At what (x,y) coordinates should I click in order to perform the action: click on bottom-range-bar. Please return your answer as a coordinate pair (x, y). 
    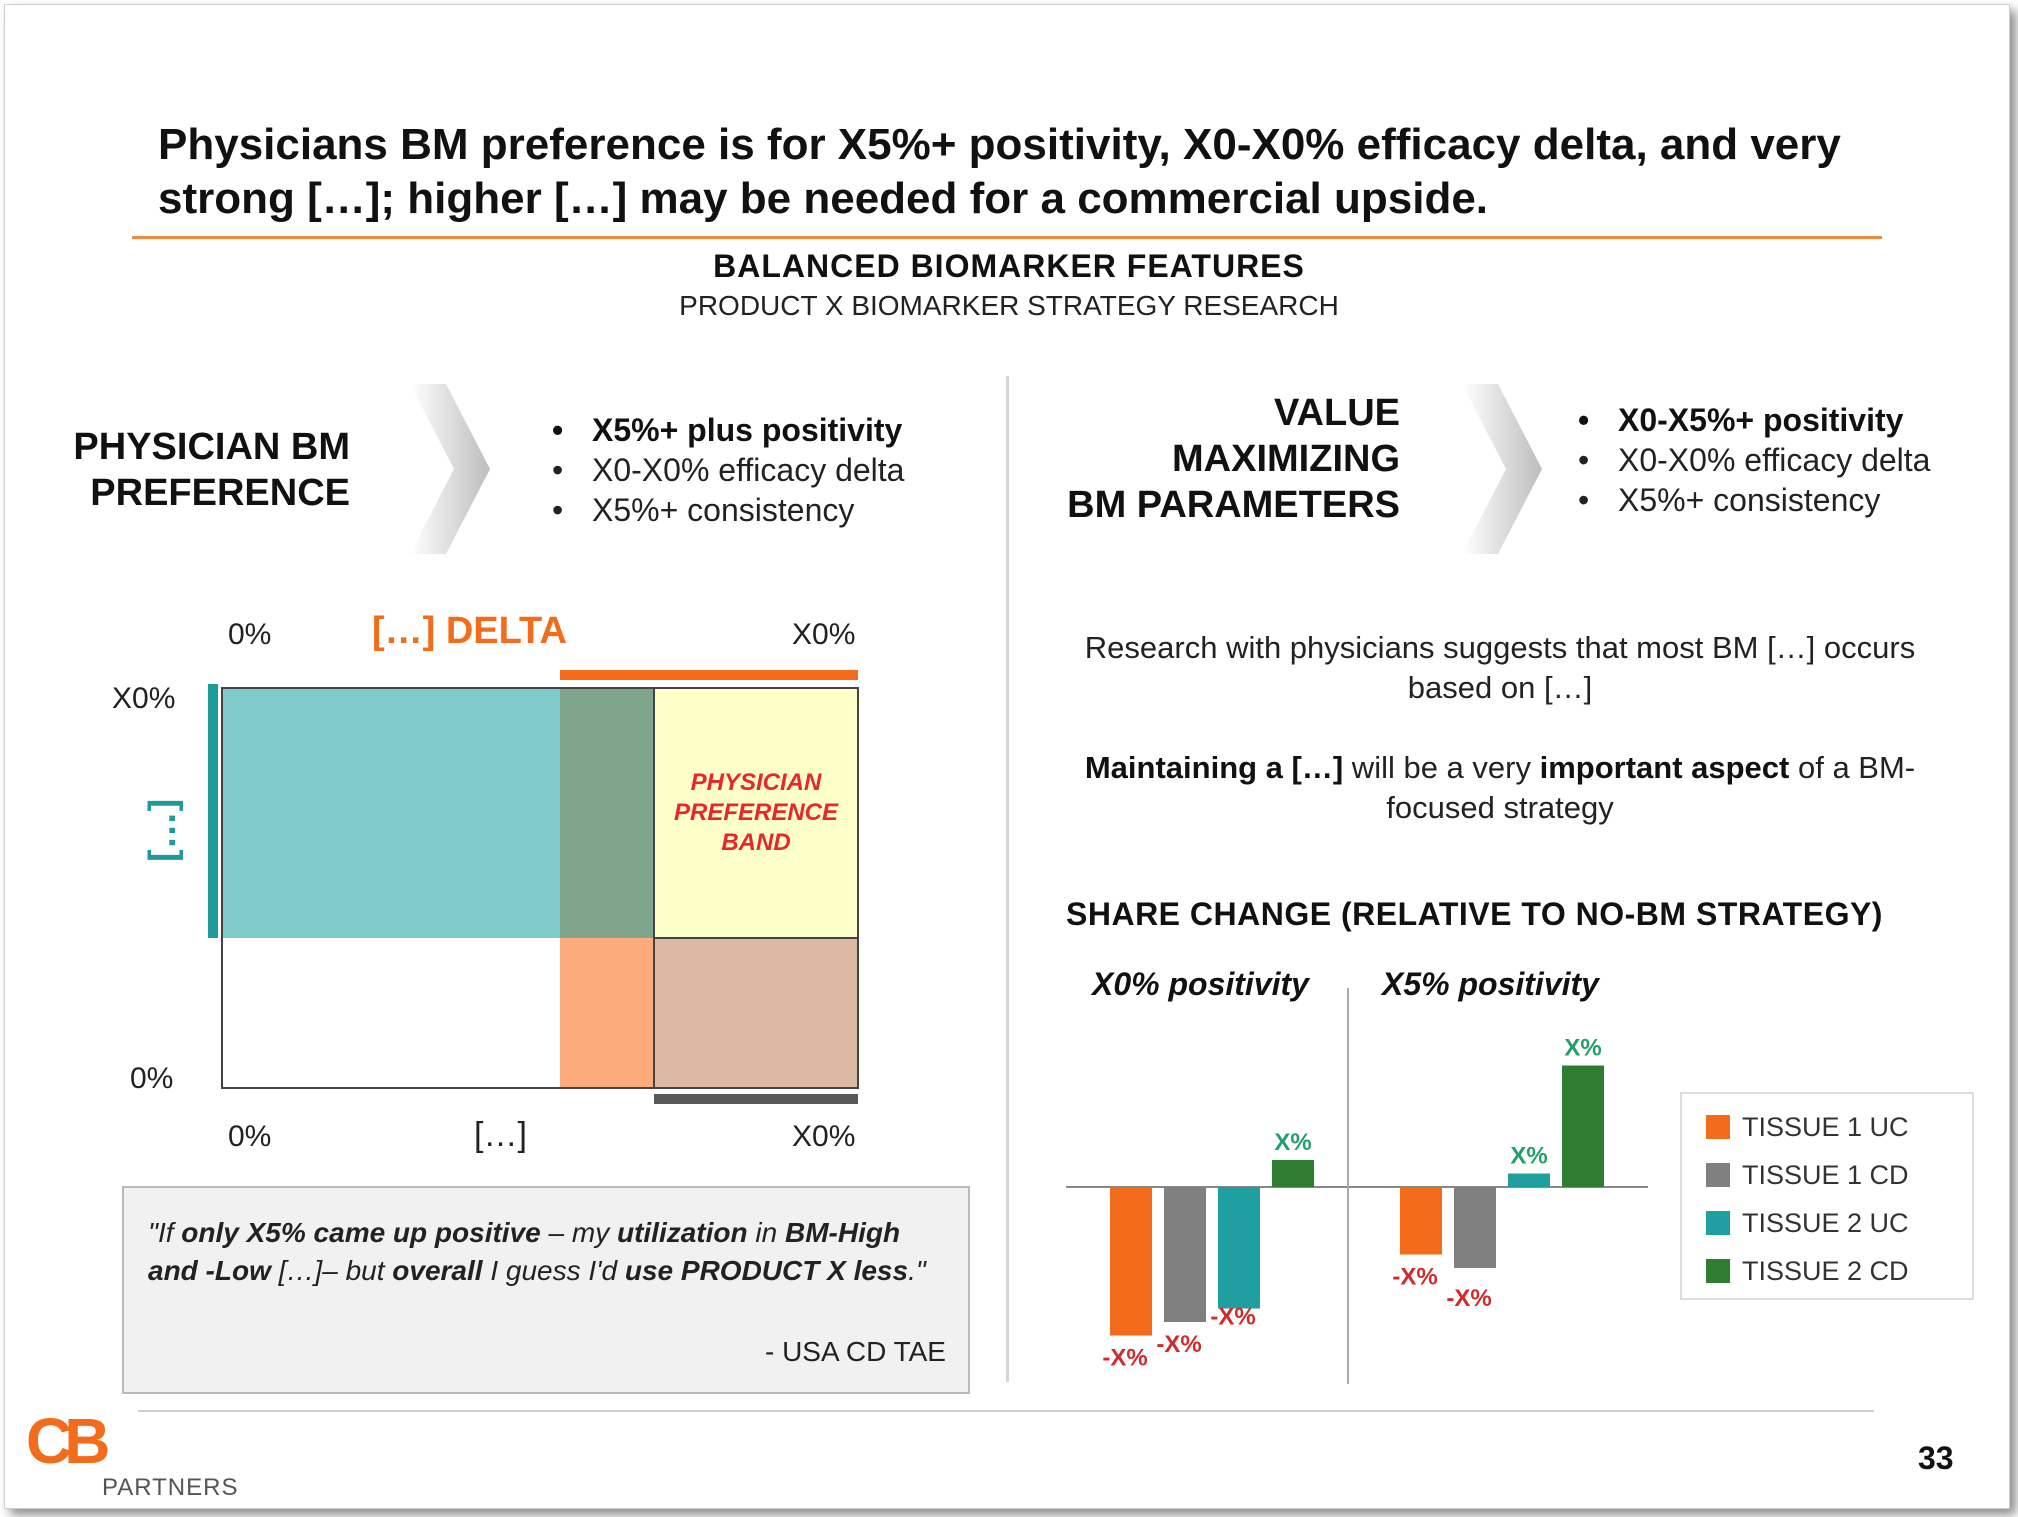
    Looking at the image, I should click on (756, 1099).